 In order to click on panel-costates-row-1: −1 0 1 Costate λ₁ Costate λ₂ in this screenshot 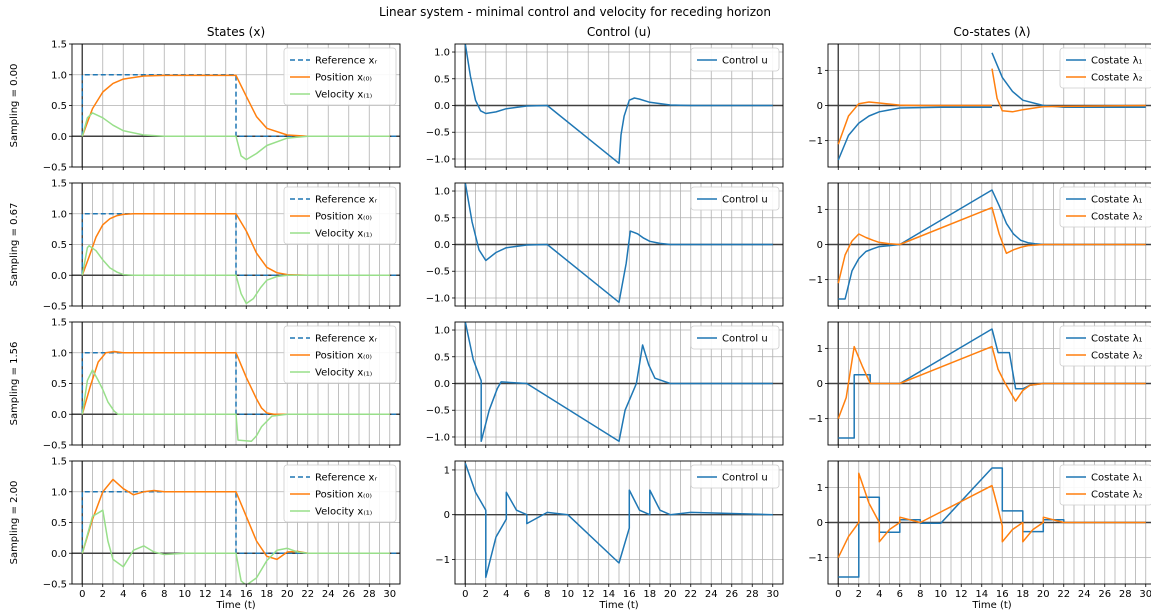, I will do `click(979, 106)`.